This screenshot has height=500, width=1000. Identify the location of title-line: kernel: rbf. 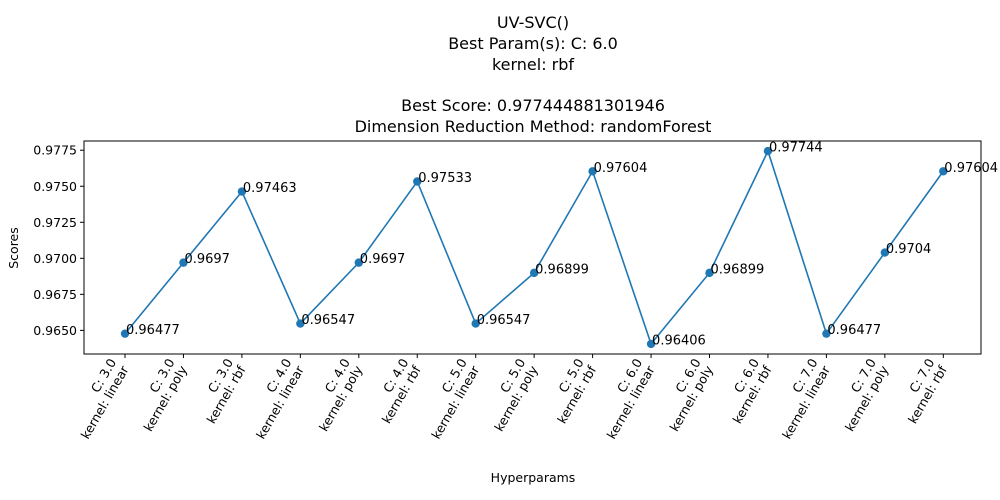
(533, 64).